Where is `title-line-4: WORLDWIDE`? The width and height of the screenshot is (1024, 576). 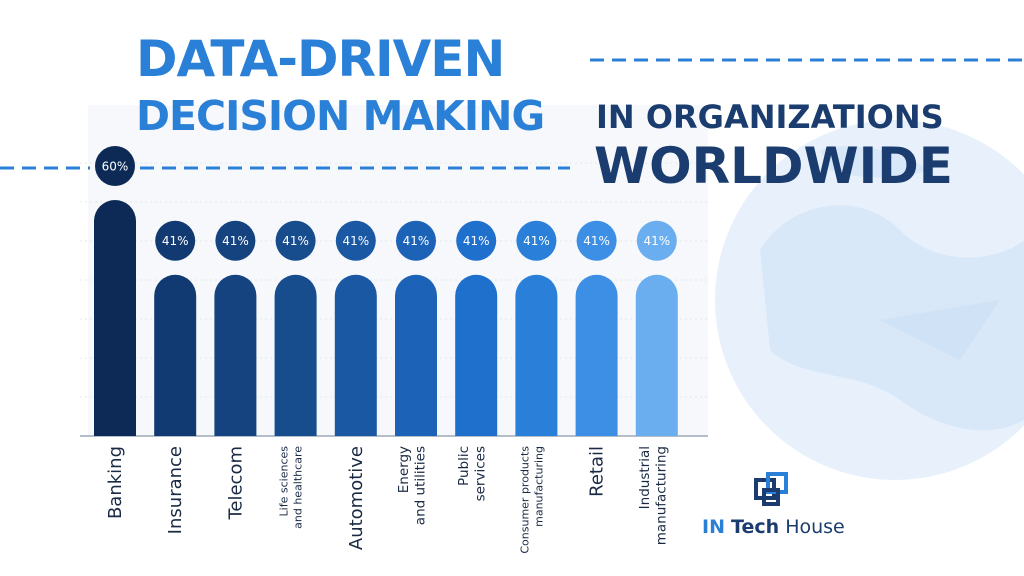
title-line-4: WORLDWIDE is located at coordinates (773, 166).